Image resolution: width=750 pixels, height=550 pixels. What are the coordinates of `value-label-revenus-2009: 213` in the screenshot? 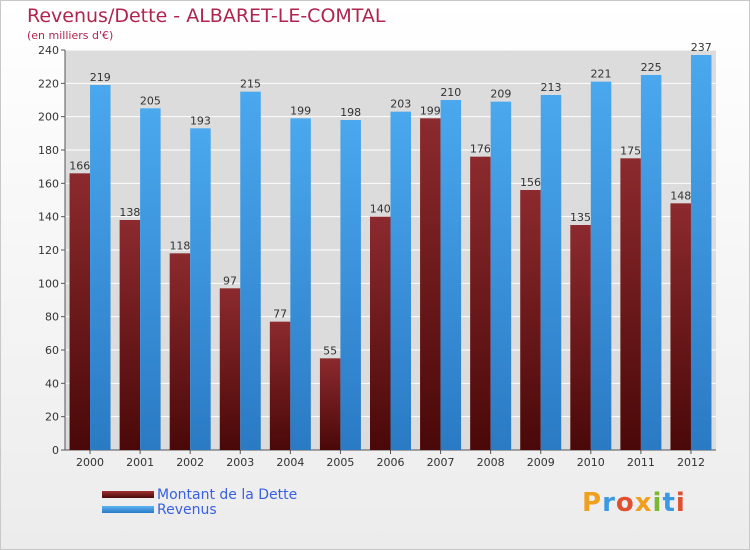 It's located at (550, 87).